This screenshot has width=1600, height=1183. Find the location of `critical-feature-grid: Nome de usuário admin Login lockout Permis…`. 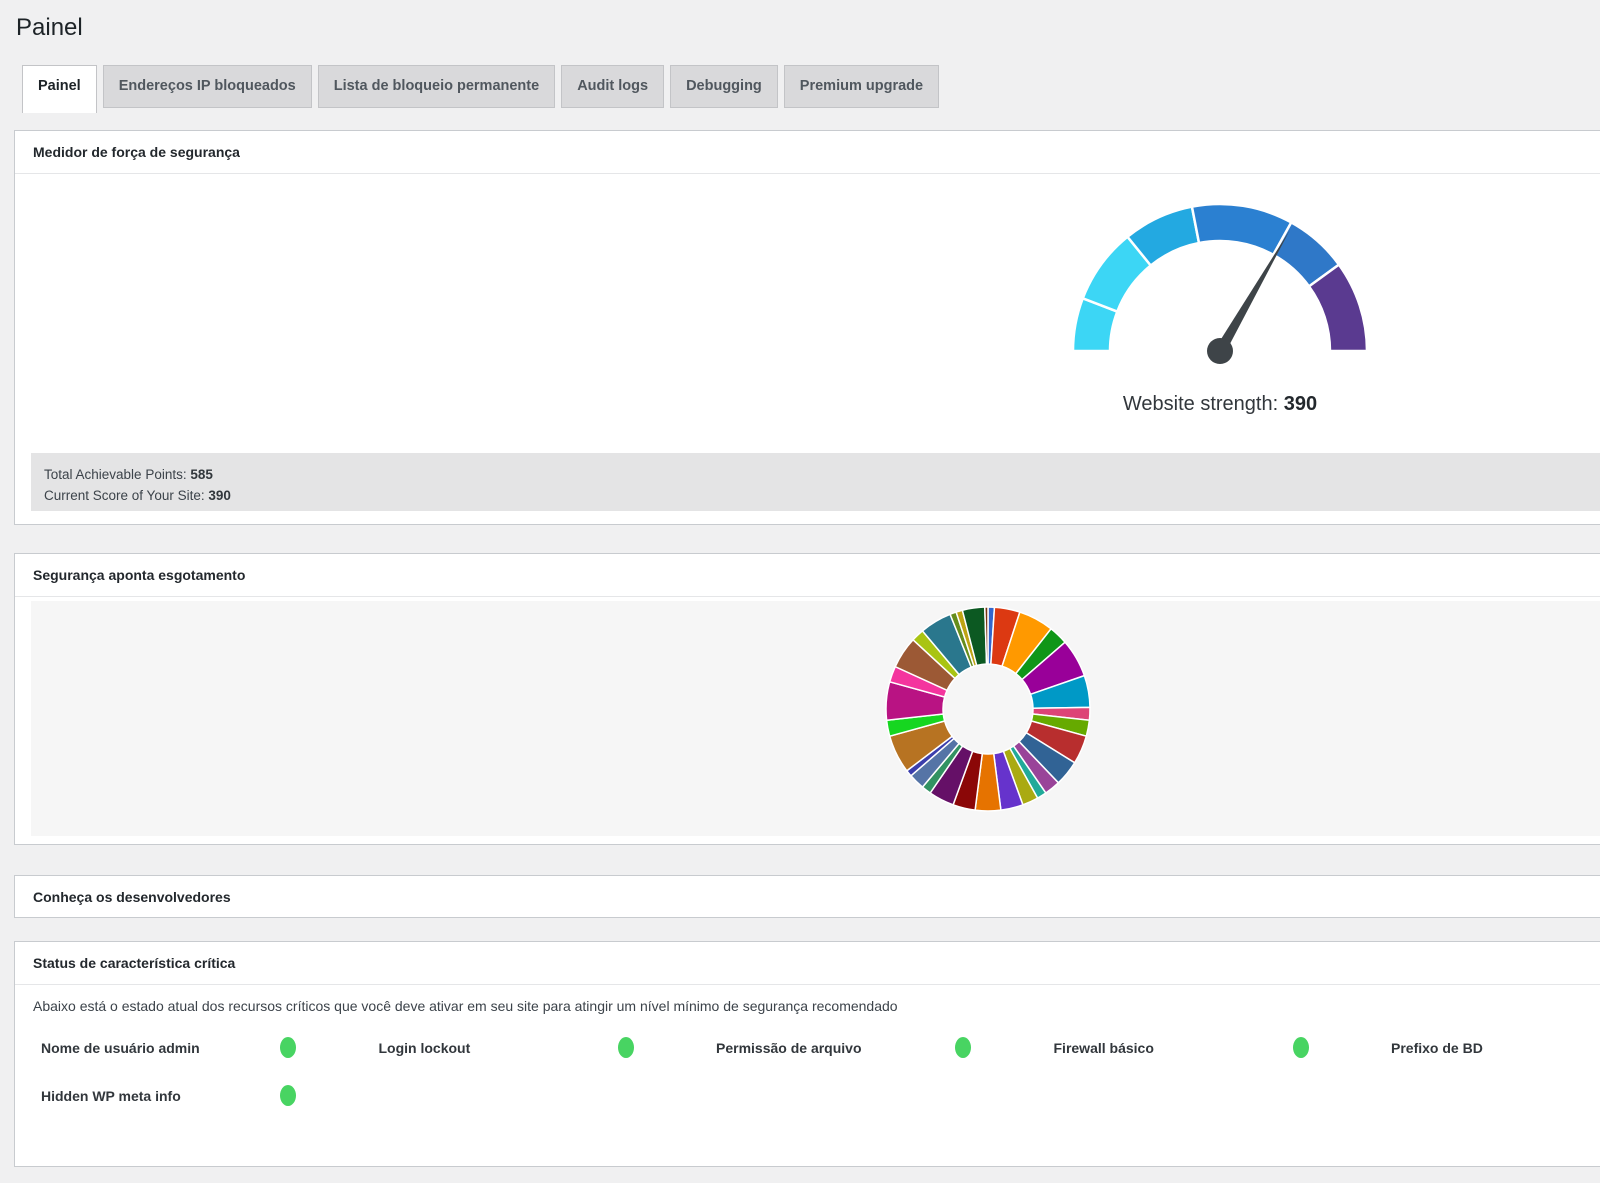

critical-feature-grid: Nome de usuário admin Login lockout Permis… is located at coordinates (820, 1072).